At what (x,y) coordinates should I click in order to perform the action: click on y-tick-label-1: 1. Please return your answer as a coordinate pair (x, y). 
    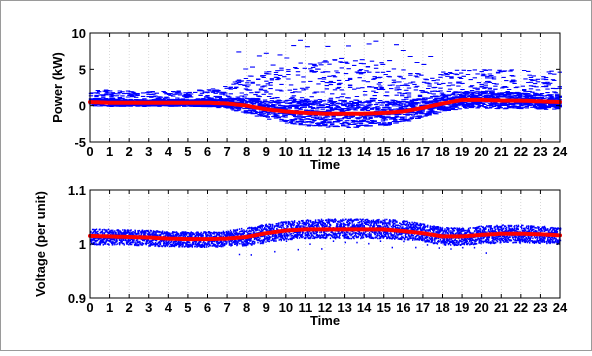
    Looking at the image, I should click on (82, 244).